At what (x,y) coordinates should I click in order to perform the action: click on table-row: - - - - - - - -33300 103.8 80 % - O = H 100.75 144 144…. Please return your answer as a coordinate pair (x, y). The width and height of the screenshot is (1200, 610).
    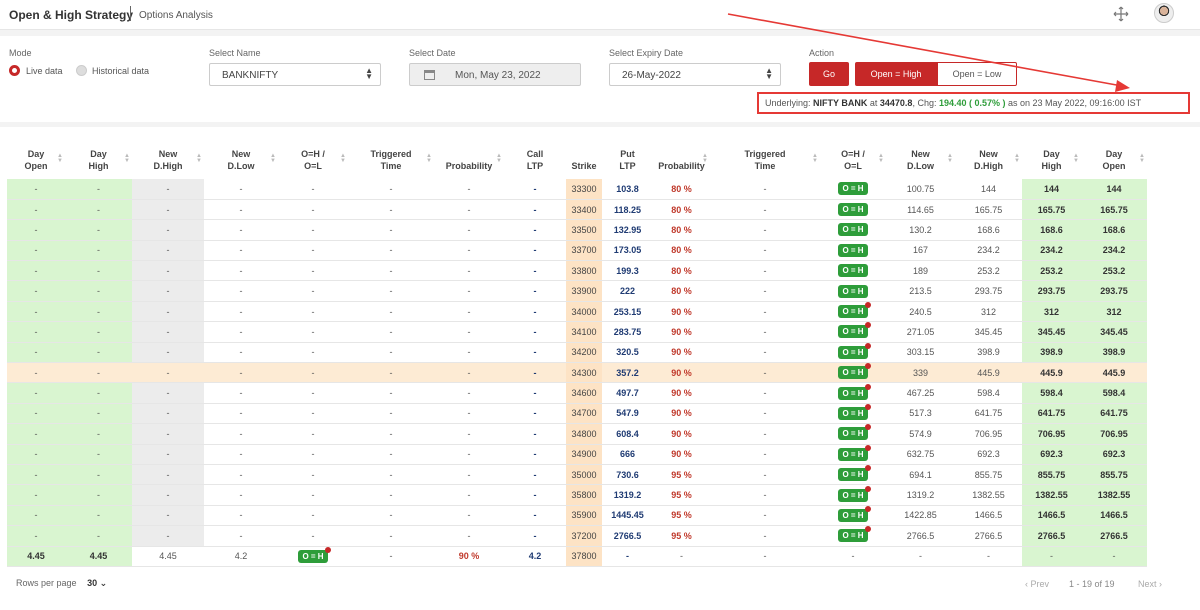
    Looking at the image, I should click on (577, 189).